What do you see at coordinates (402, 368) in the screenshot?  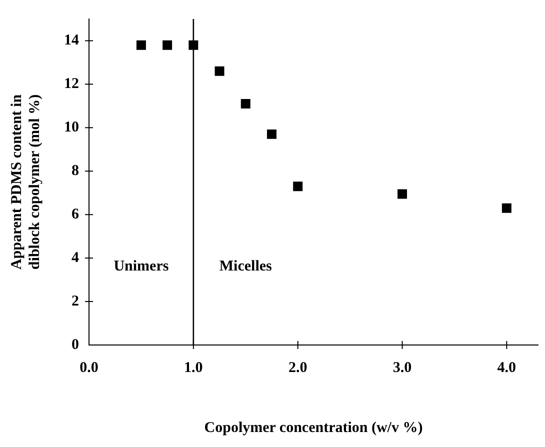 I see `x-tick-label: 3.0` at bounding box center [402, 368].